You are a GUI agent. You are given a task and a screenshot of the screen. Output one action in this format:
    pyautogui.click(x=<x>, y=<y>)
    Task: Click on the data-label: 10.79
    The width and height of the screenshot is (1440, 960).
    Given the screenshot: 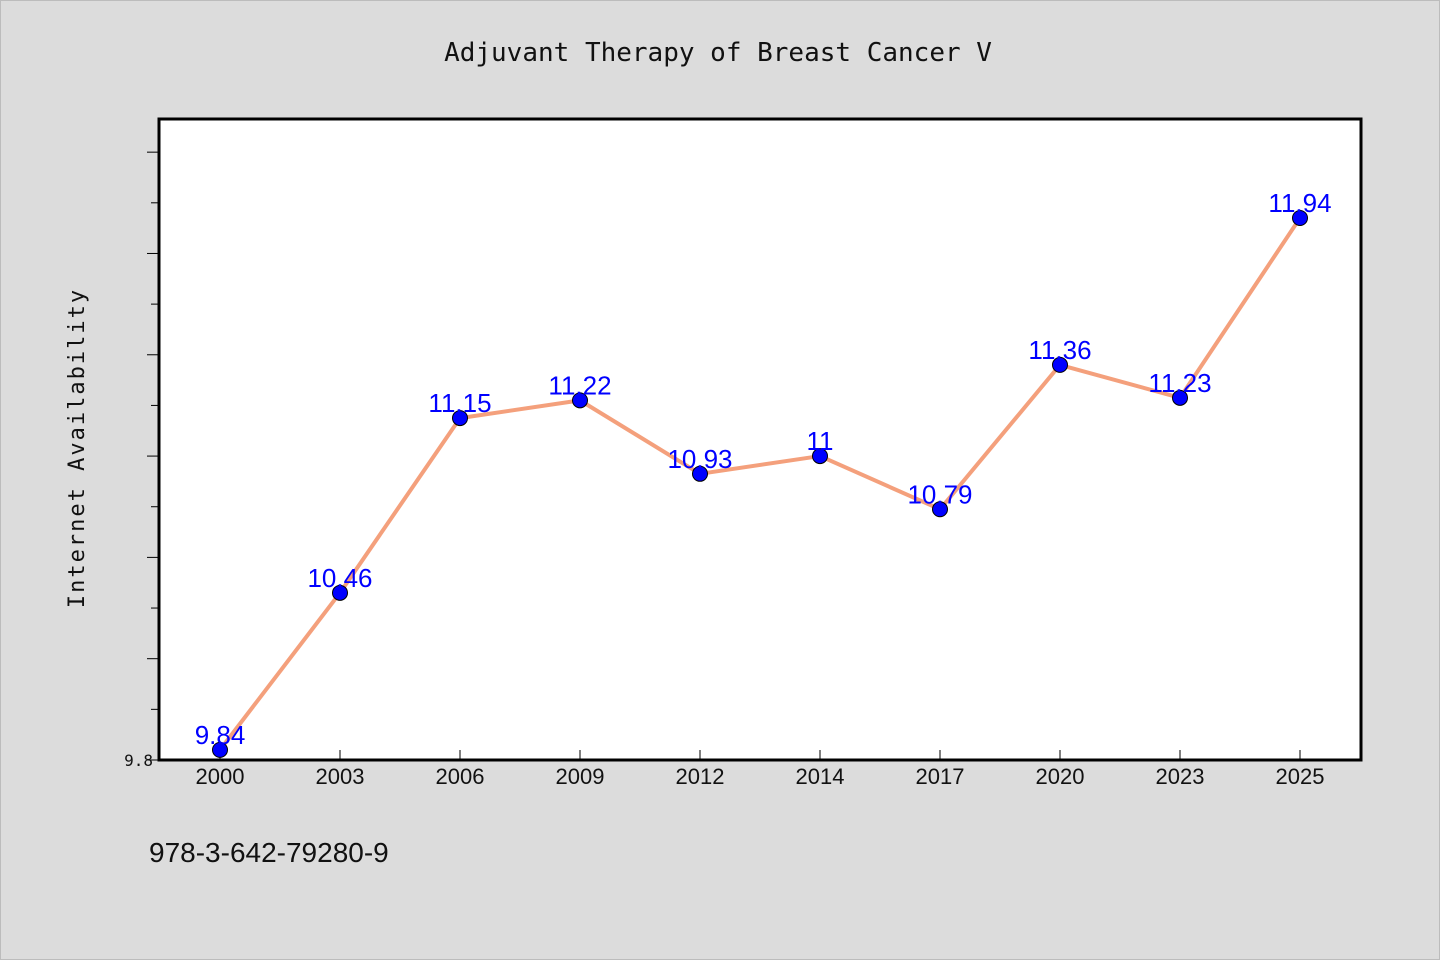 What is the action you would take?
    pyautogui.click(x=939, y=494)
    